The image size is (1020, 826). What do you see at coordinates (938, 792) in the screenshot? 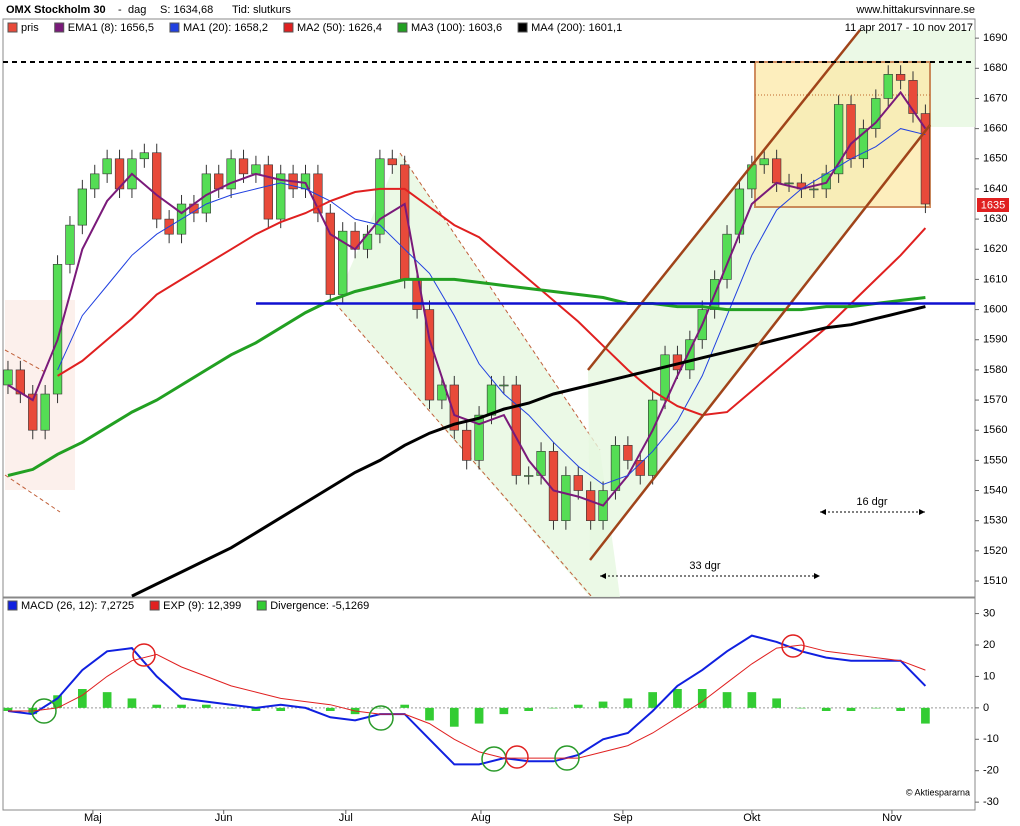
I see `copyright: © Aktiespararna` at bounding box center [938, 792].